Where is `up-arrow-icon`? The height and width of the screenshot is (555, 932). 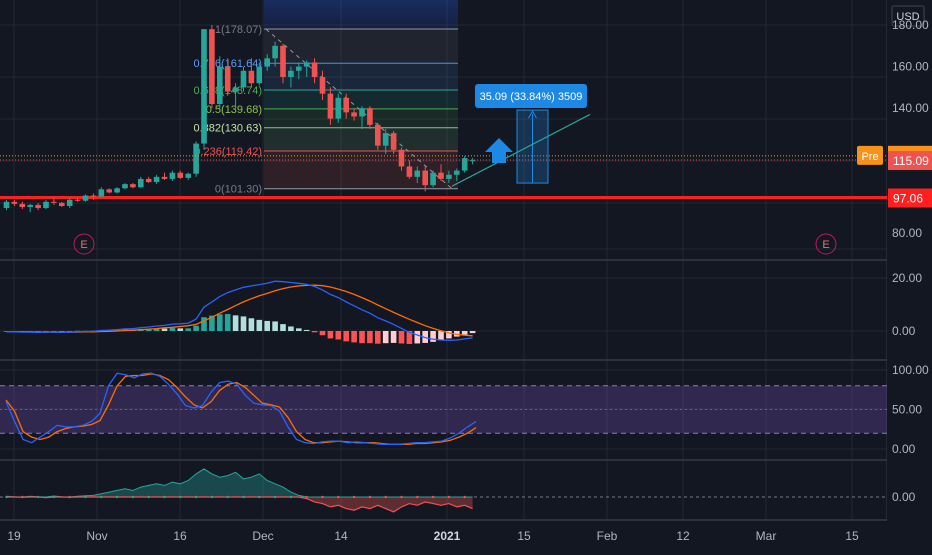
up-arrow-icon is located at coordinates (499, 150).